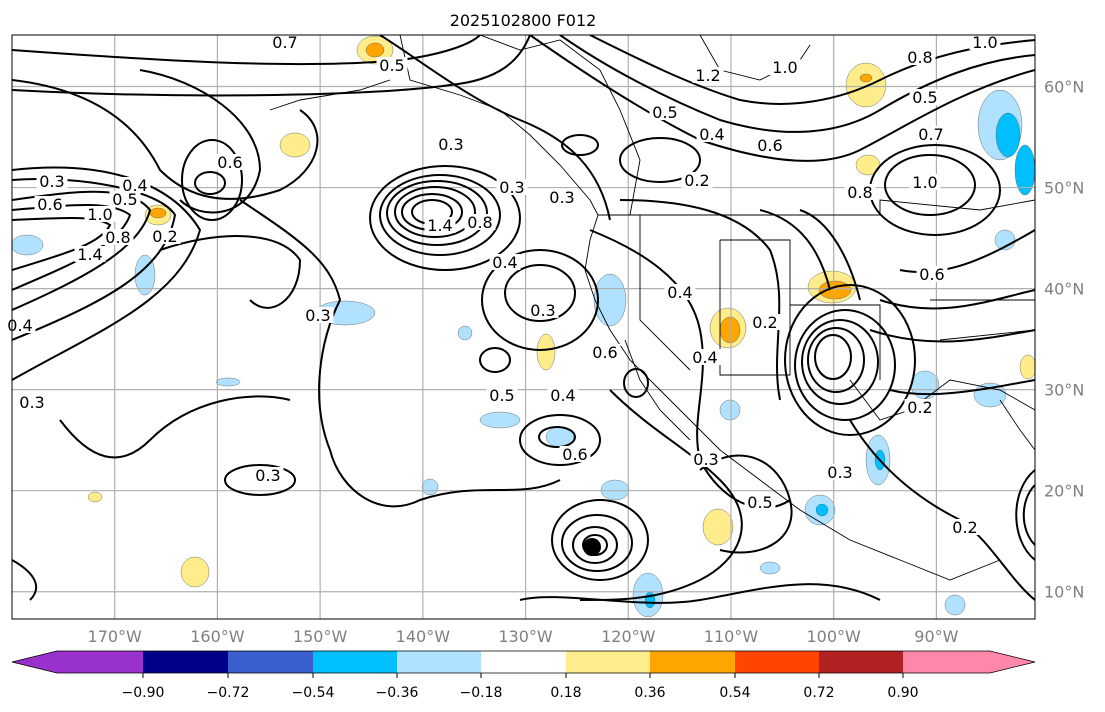 Image resolution: width=1105 pixels, height=712 pixels. I want to click on x-tick-label: 90°W, so click(936, 636).